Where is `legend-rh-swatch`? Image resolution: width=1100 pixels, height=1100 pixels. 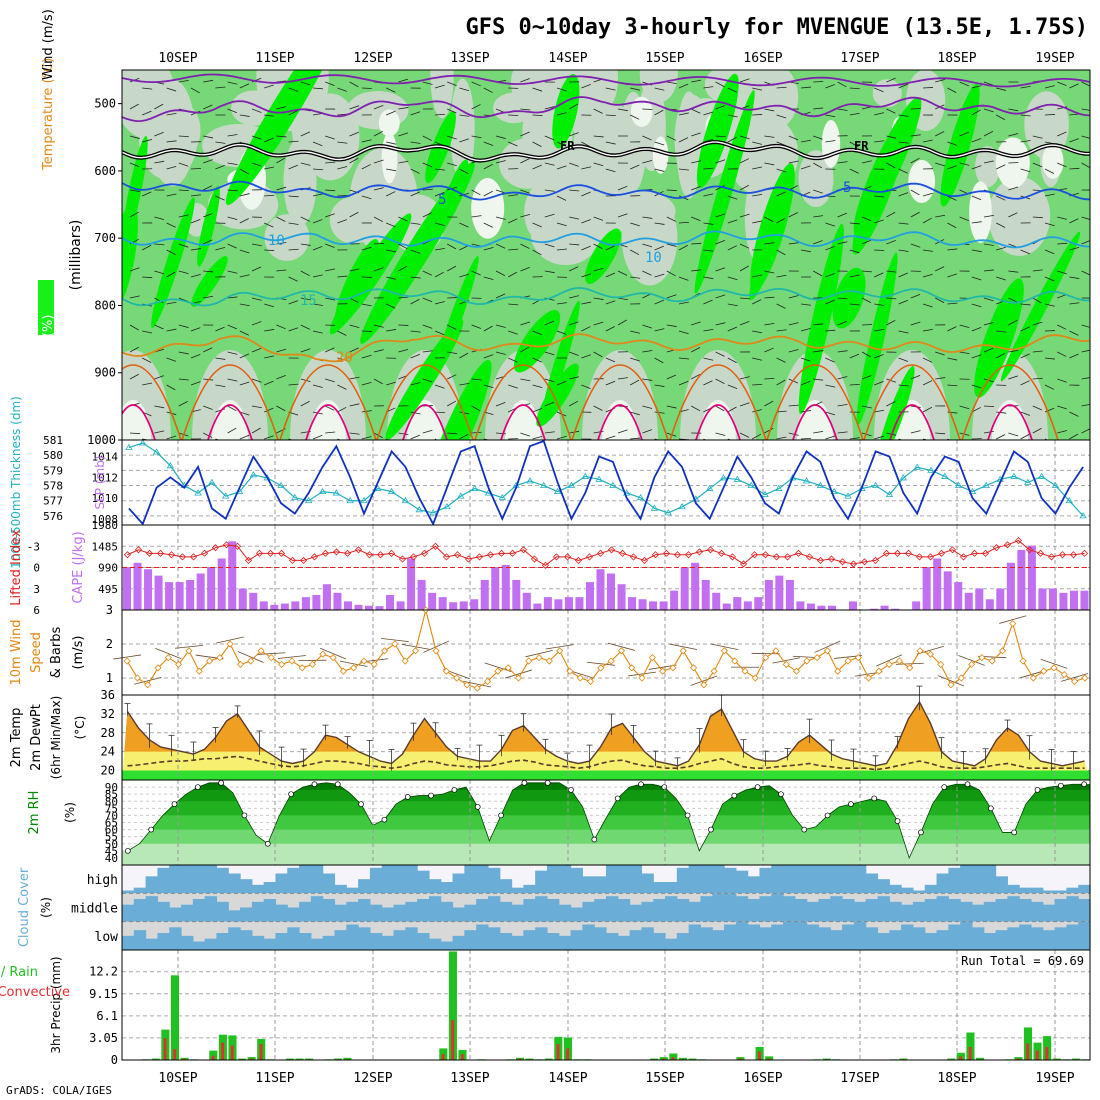 legend-rh-swatch is located at coordinates (46, 307).